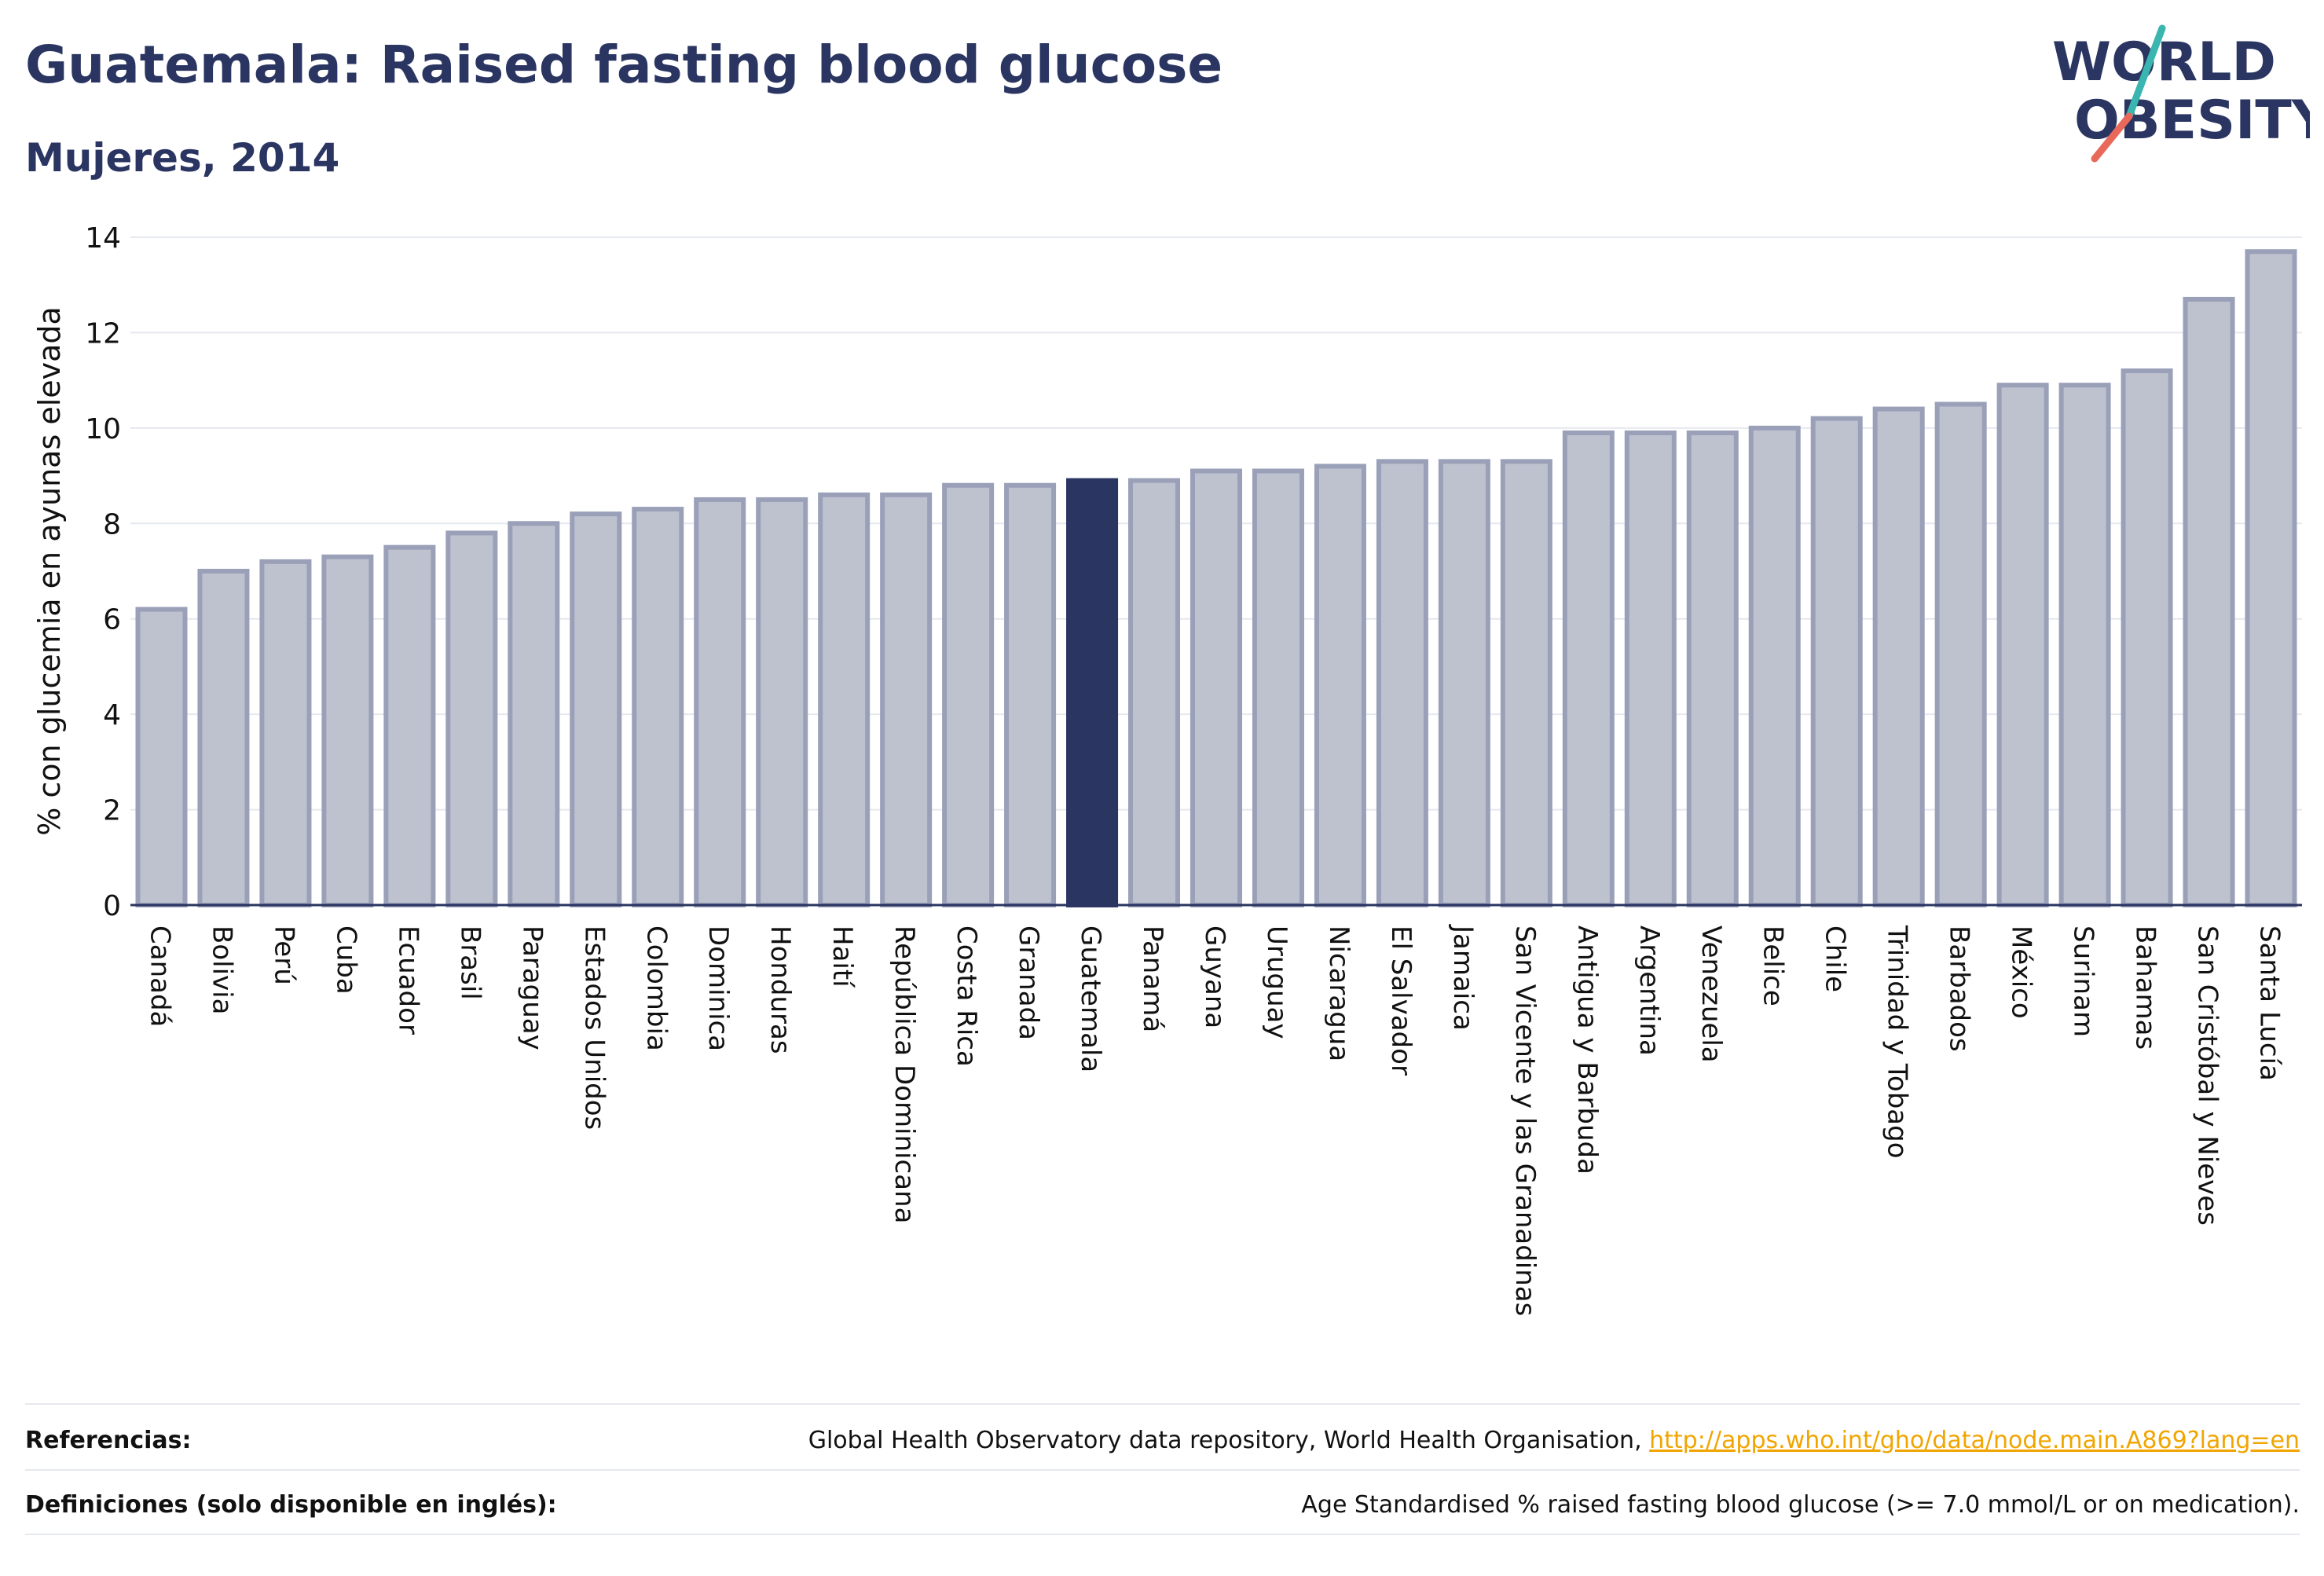  I want to click on x-tick-label: Granada, so click(1028, 982).